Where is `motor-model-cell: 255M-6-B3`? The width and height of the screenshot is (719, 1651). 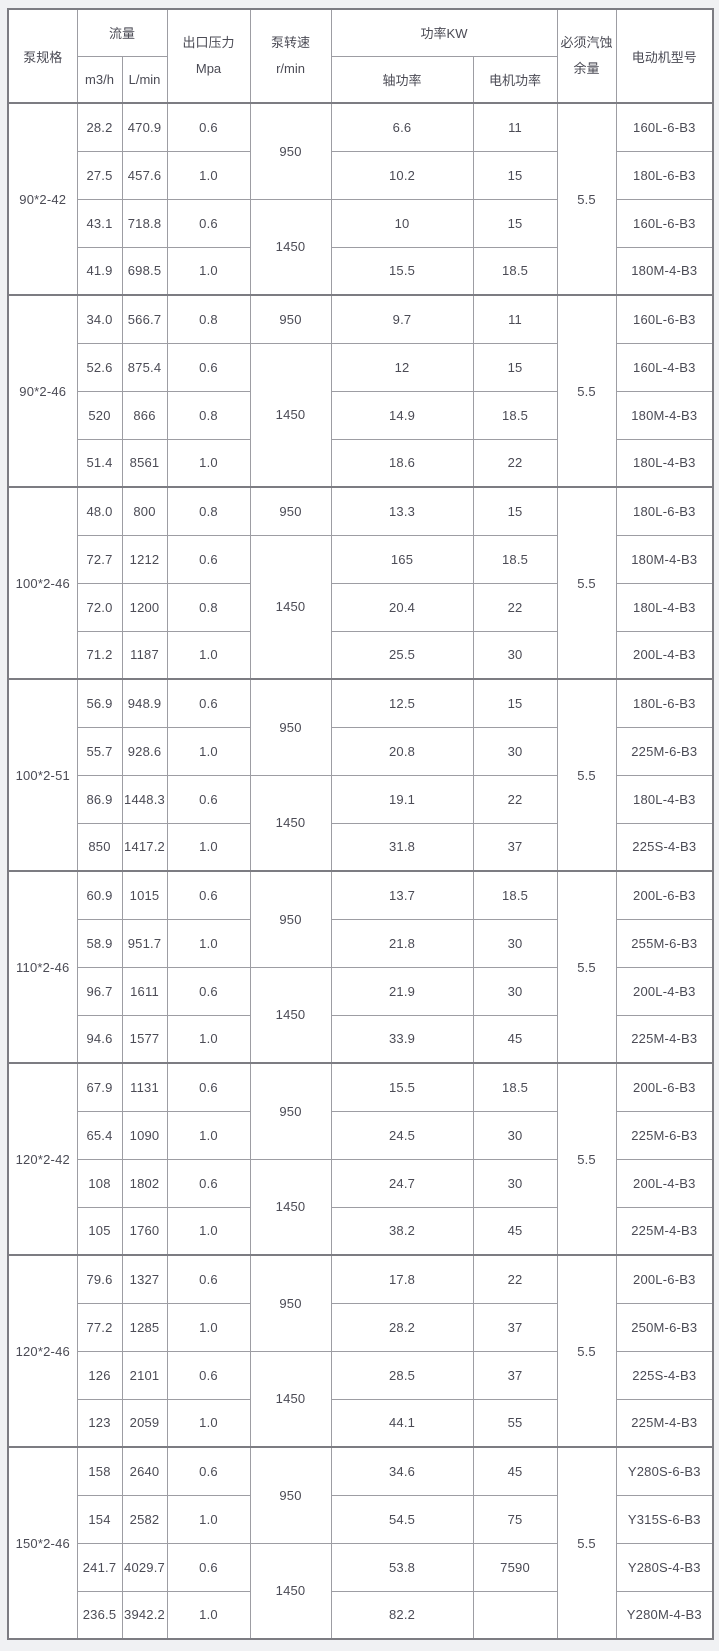
motor-model-cell: 255M-6-B3 is located at coordinates (664, 943).